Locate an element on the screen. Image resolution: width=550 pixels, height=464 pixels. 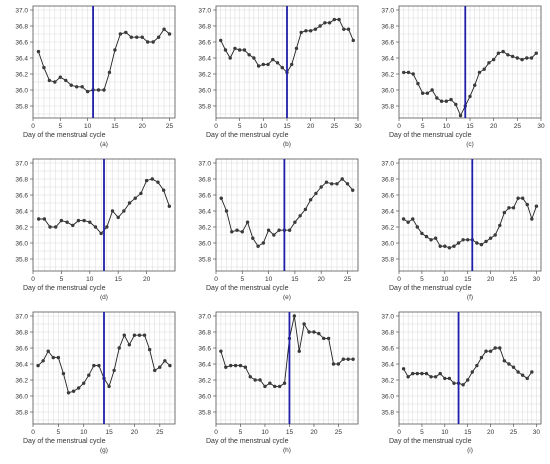
x-tick-label: 25 is located at coordinates (514, 432).